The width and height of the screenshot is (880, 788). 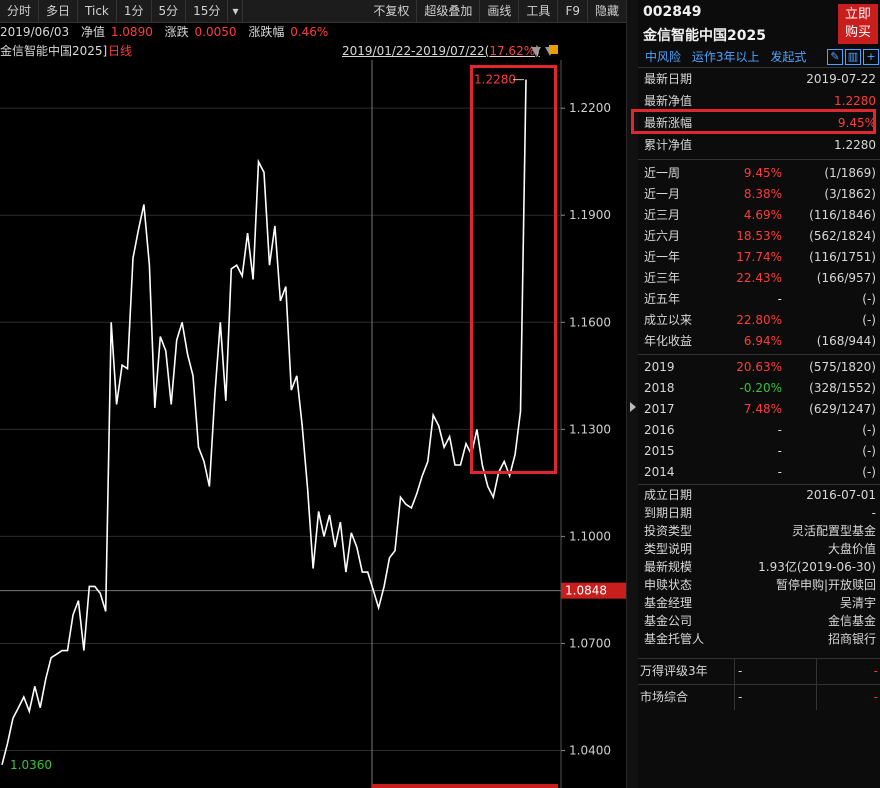 I want to click on overlay-button: 超级叠加, so click(x=449, y=11).